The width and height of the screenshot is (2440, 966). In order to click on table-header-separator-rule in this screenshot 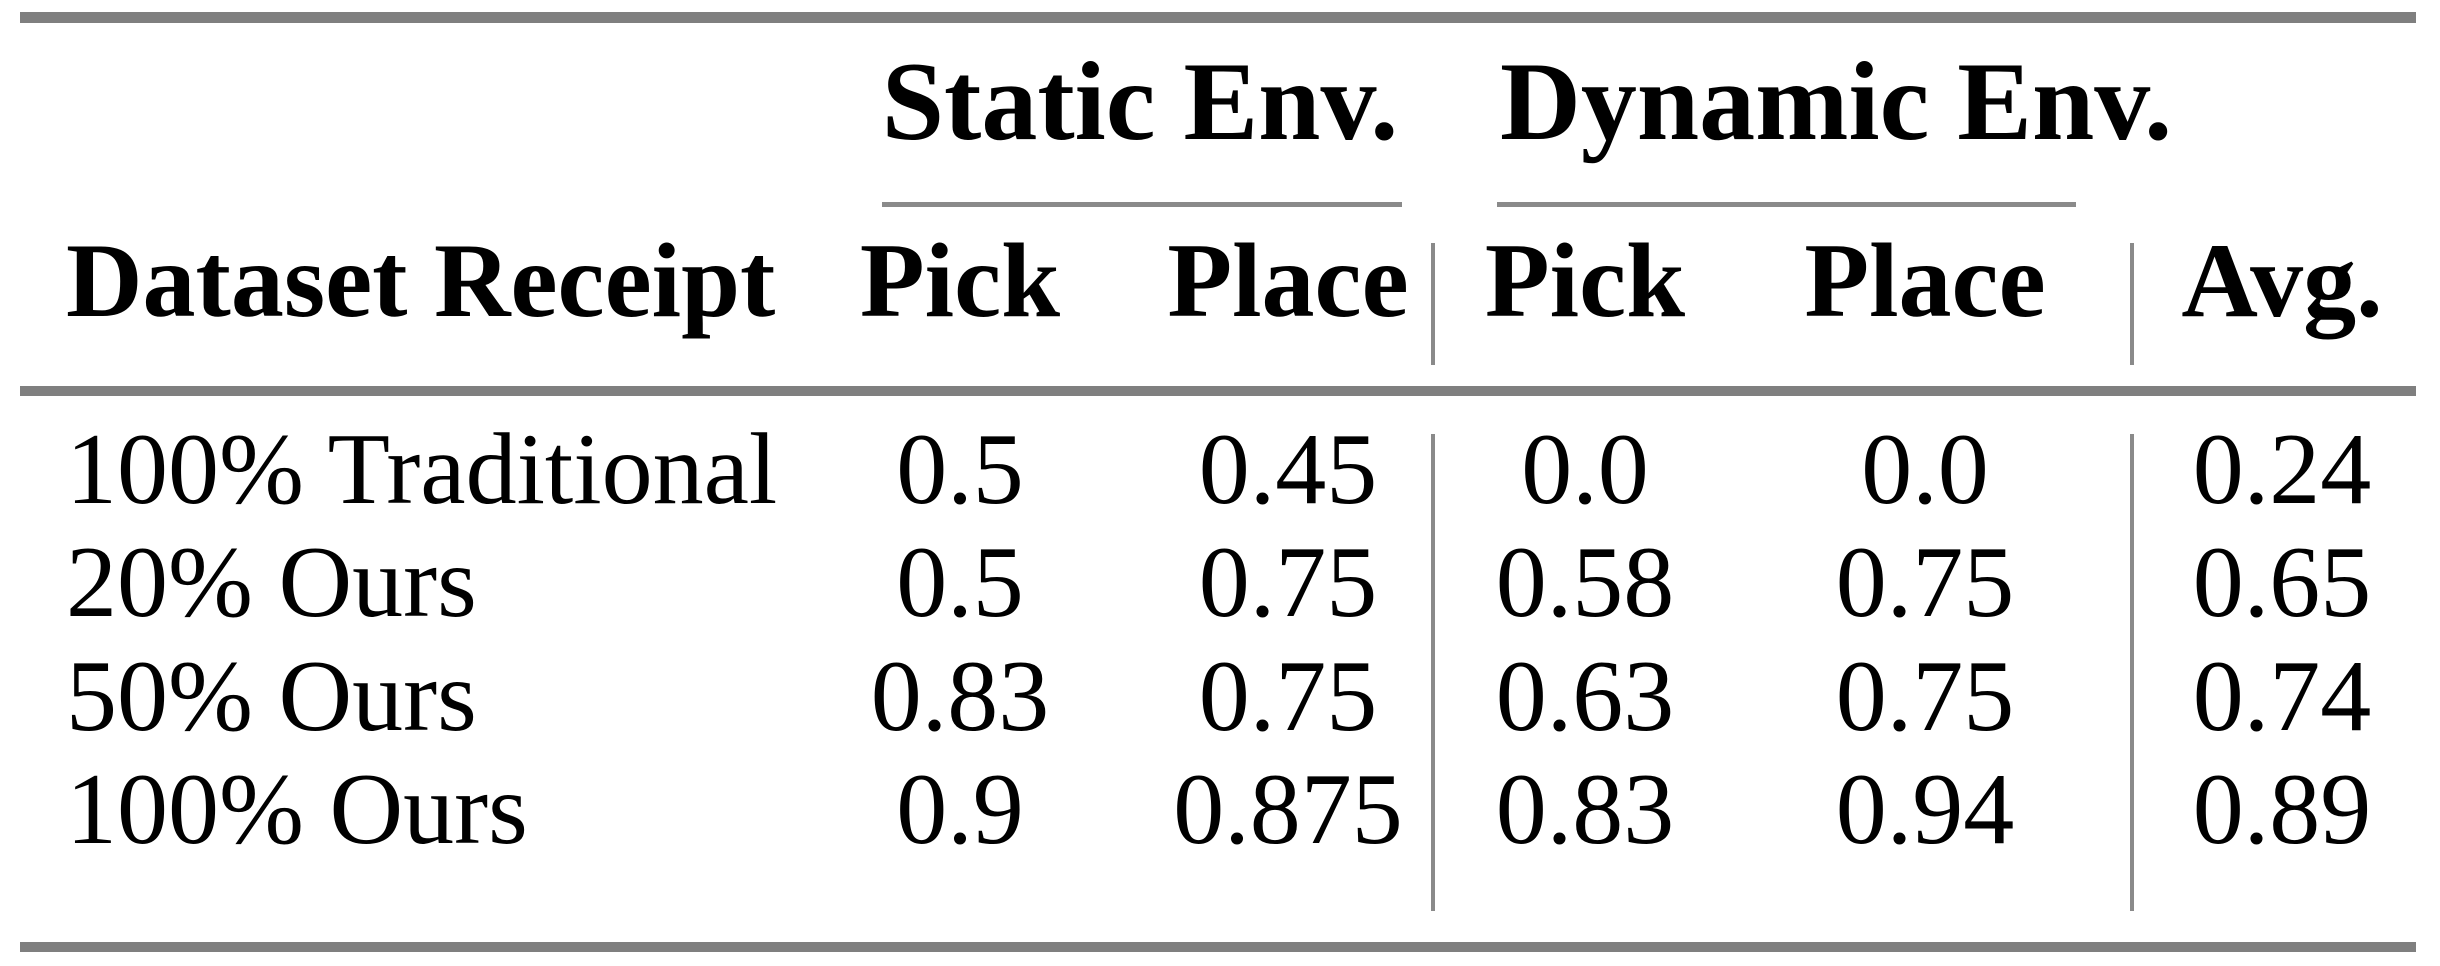, I will do `click(1218, 391)`.